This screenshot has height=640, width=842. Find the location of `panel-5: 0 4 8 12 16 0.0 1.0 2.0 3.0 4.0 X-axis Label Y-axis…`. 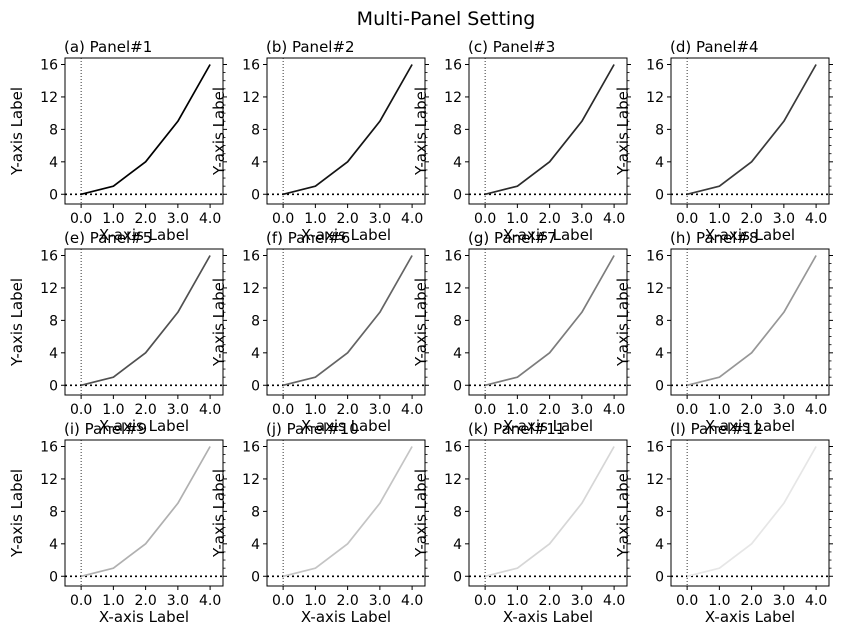

panel-5: 0 4 8 12 16 0.0 1.0 2.0 3.0 4.0 X-axis Label Y-axis… is located at coordinates (117, 332).